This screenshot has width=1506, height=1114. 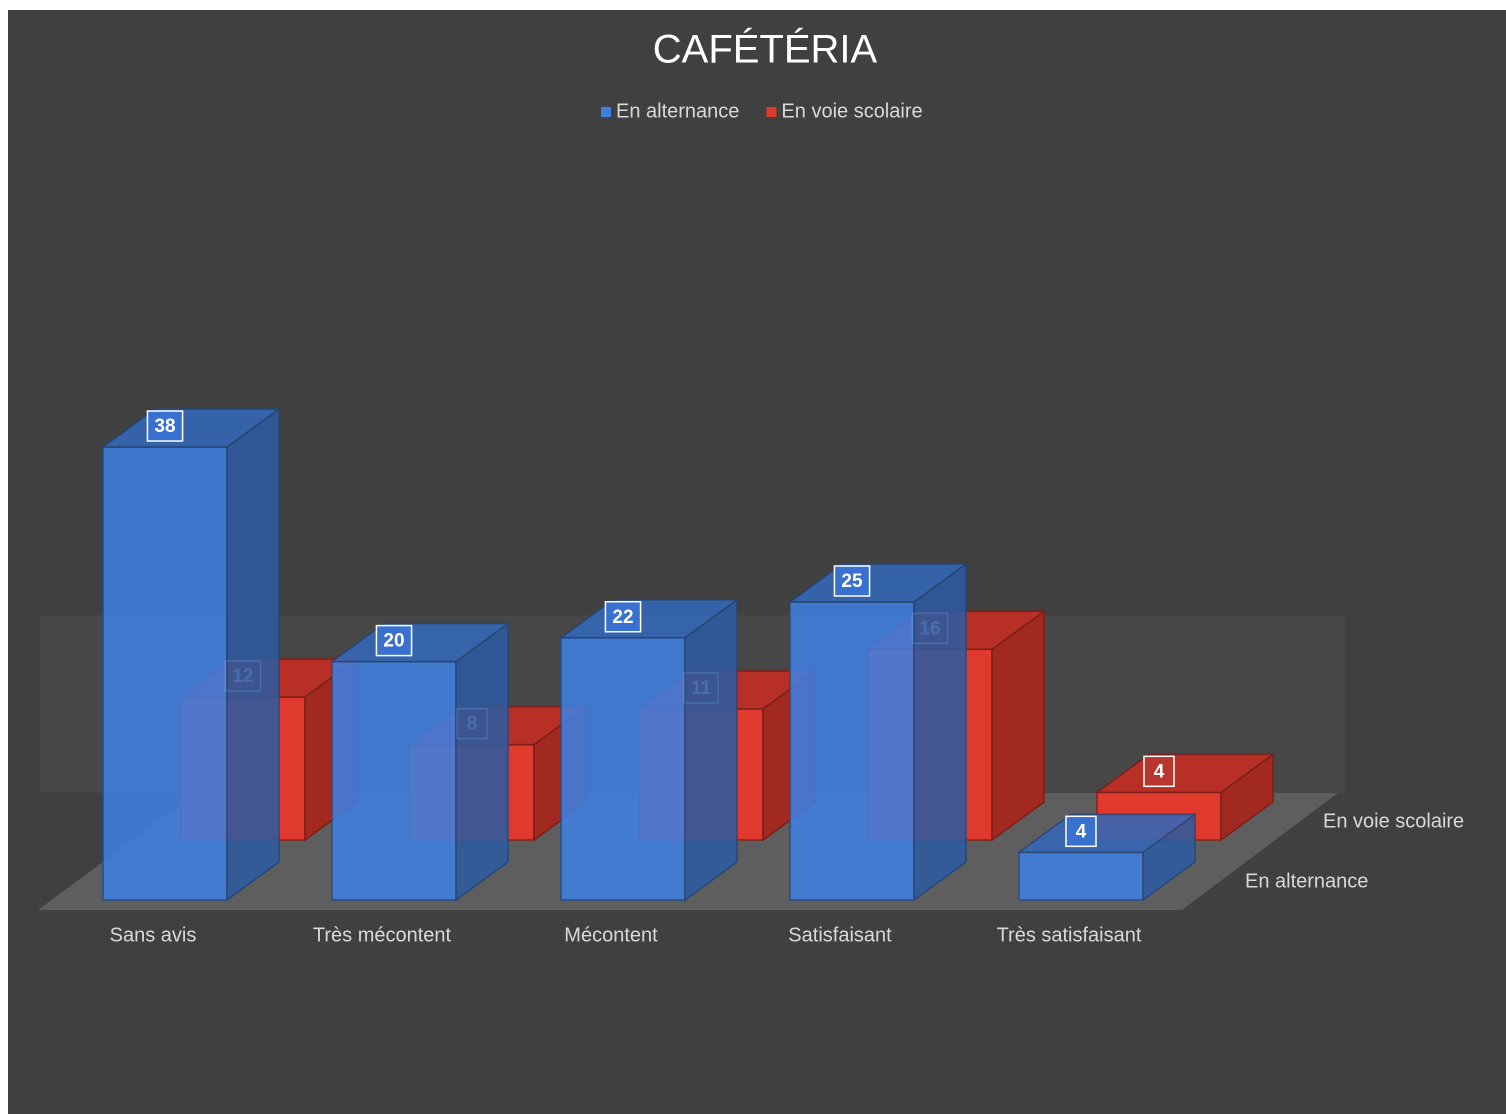 I want to click on legend-label: En alternance, so click(x=677, y=111).